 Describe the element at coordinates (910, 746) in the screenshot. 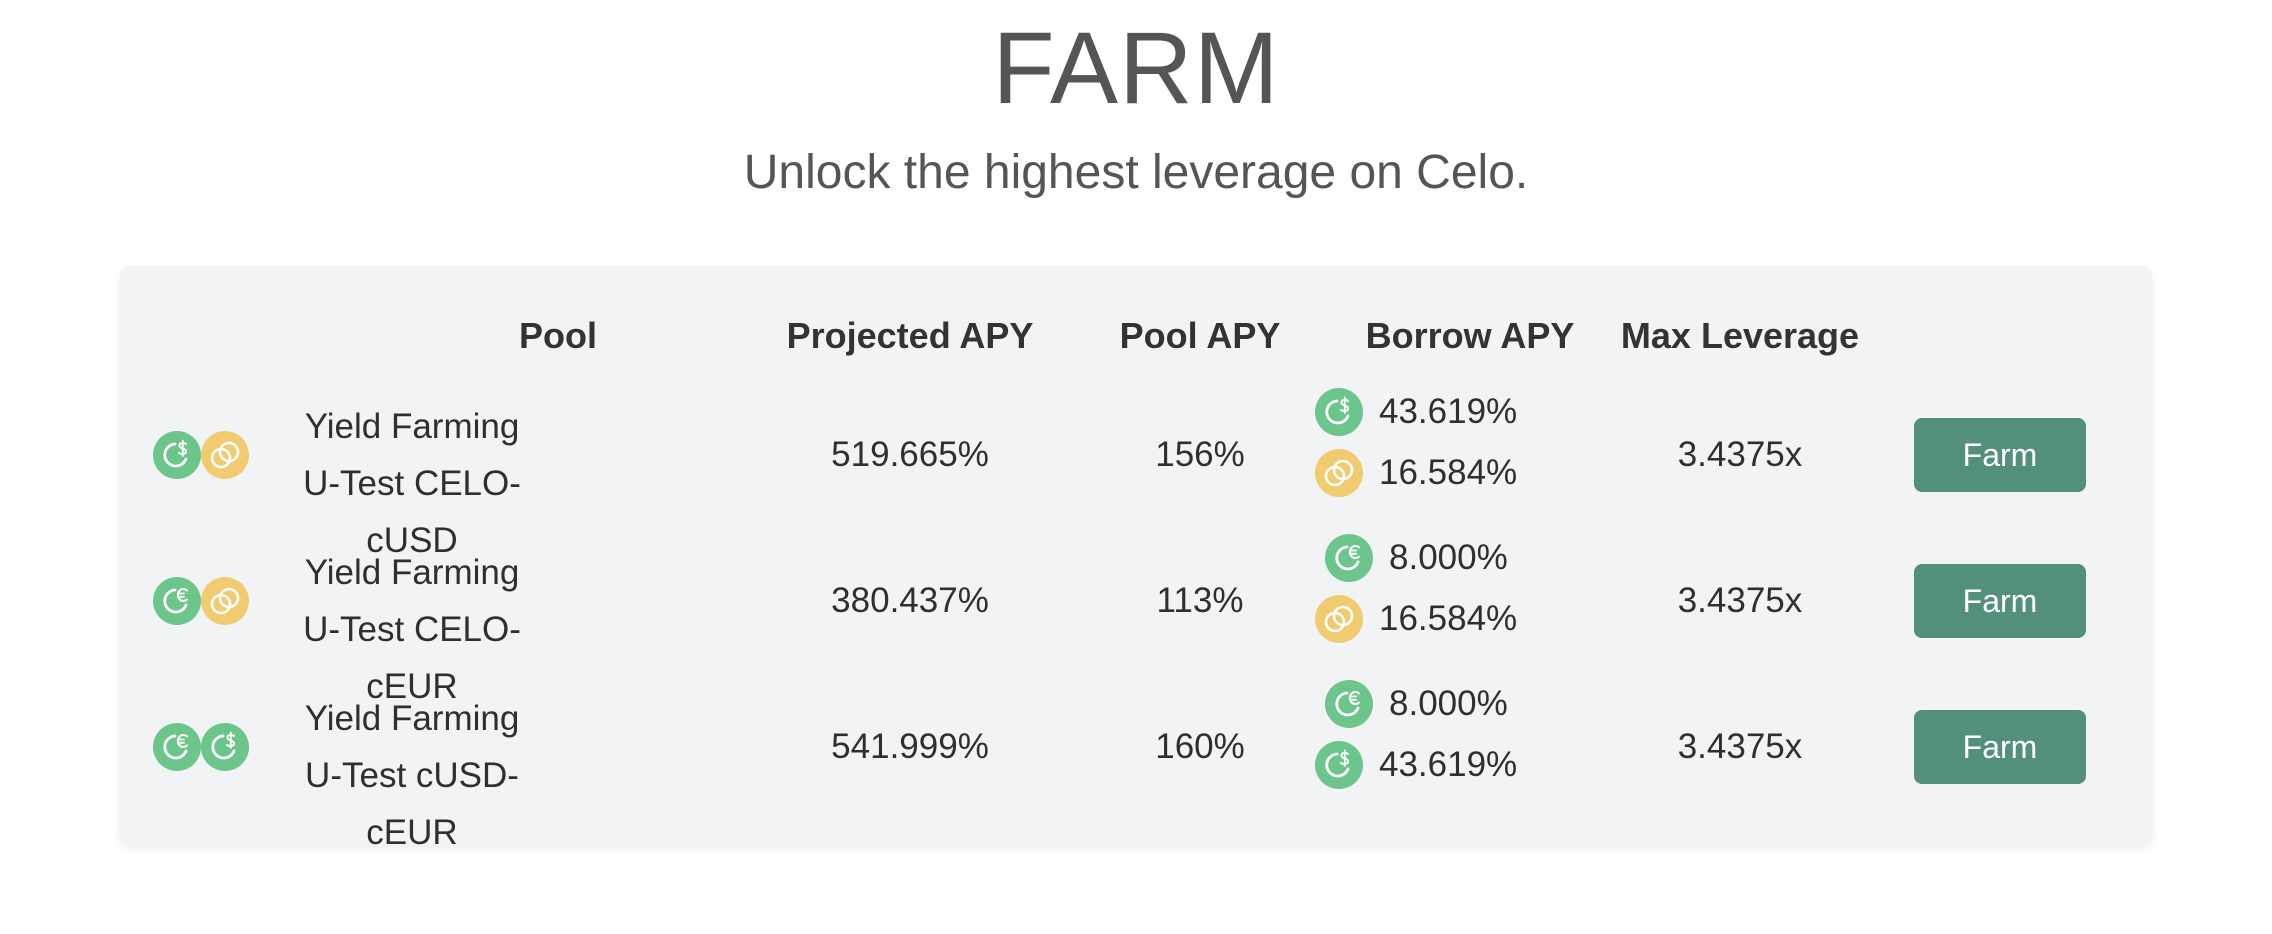

I see `projected-apy-value: 541.999%` at that location.